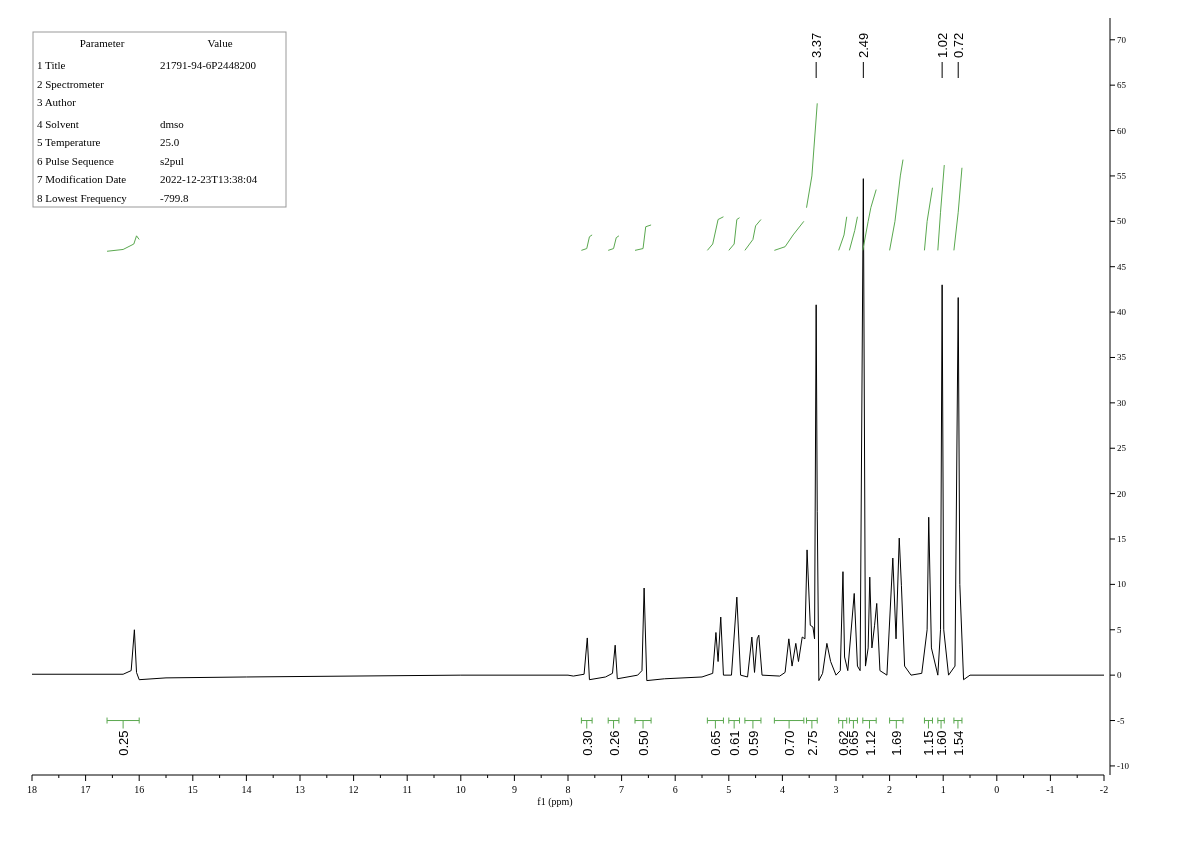 This screenshot has width=1190, height=841. Describe the element at coordinates (1122, 357) in the screenshot. I see `y-tick-label: 35` at that location.